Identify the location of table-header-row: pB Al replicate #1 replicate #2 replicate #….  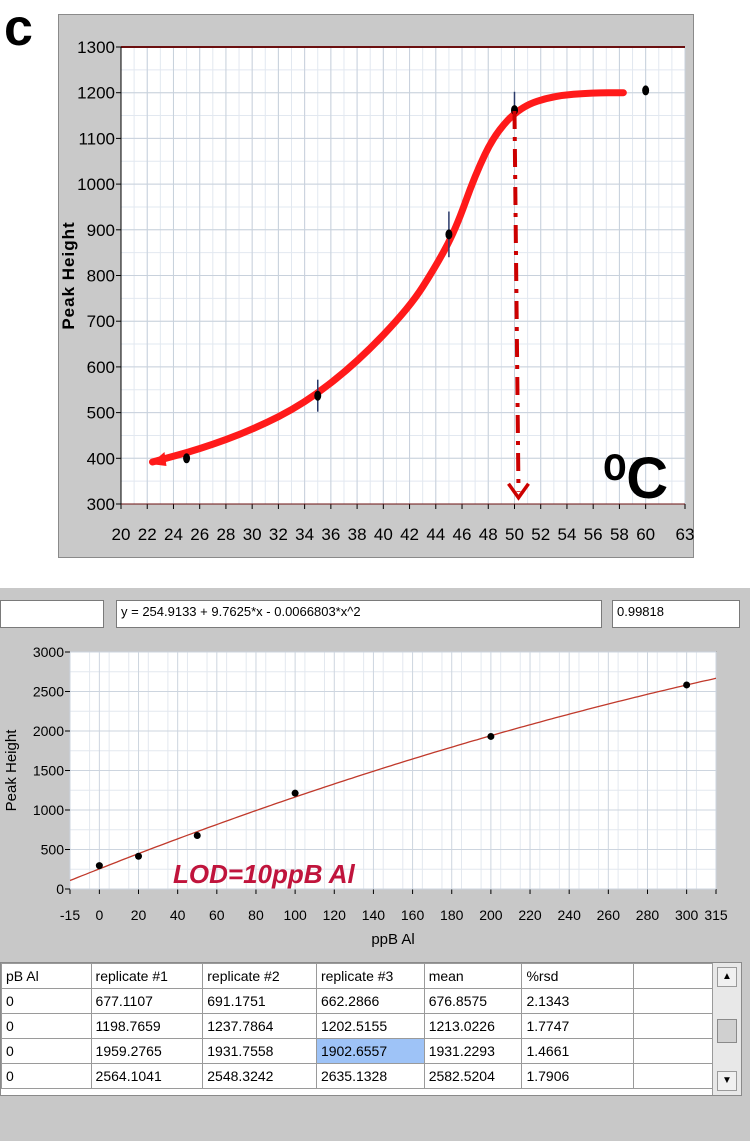
(371, 976).